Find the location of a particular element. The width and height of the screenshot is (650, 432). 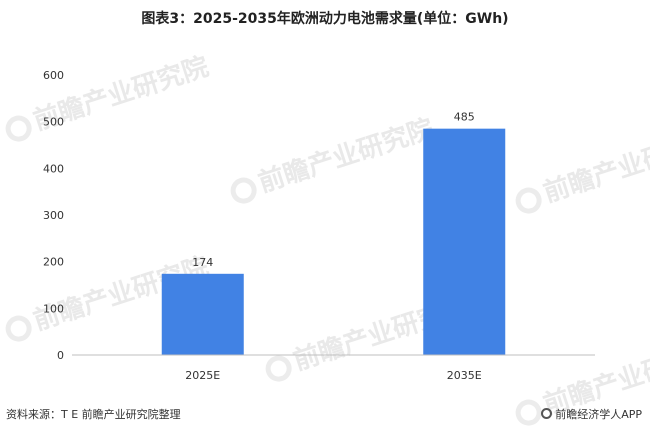

y-tick-label: 400 is located at coordinates (53, 168).